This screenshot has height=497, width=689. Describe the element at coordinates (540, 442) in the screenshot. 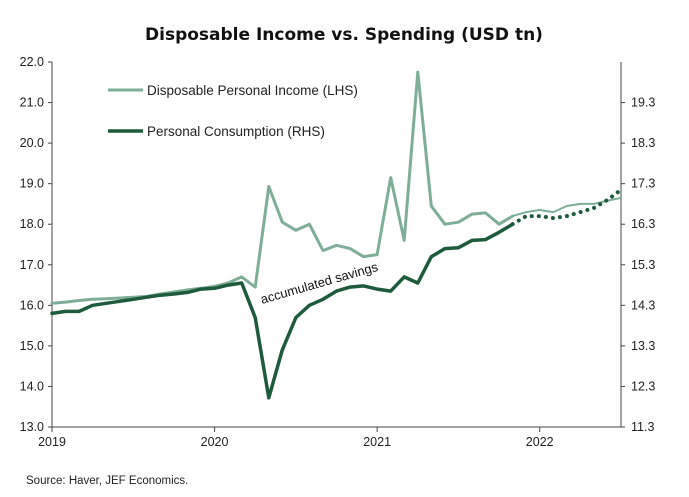

I see `x-tick-label: 2022` at that location.